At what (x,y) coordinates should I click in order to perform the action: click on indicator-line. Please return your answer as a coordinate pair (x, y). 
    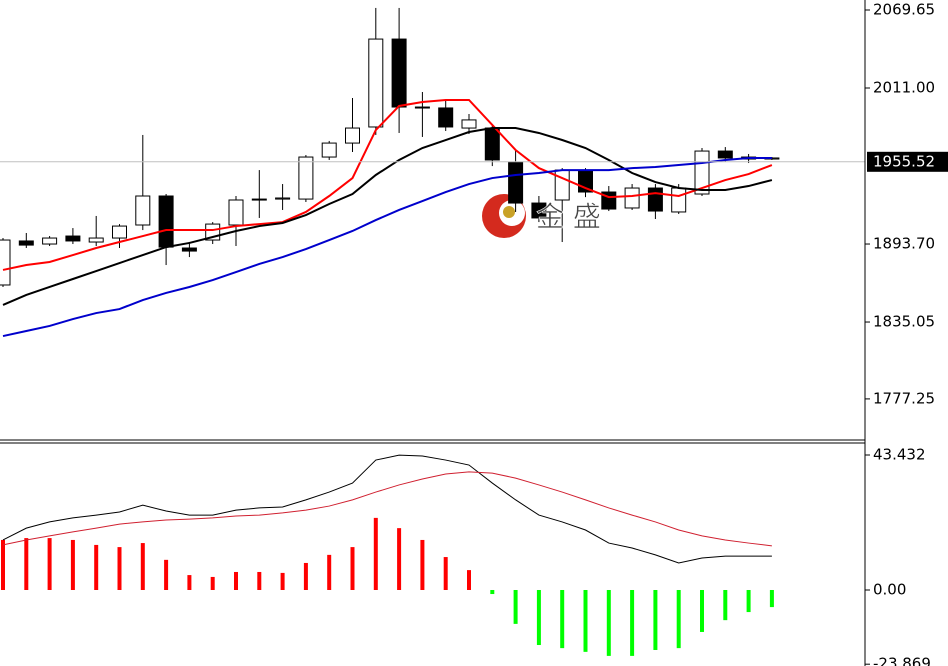
    Looking at the image, I should click on (387, 509).